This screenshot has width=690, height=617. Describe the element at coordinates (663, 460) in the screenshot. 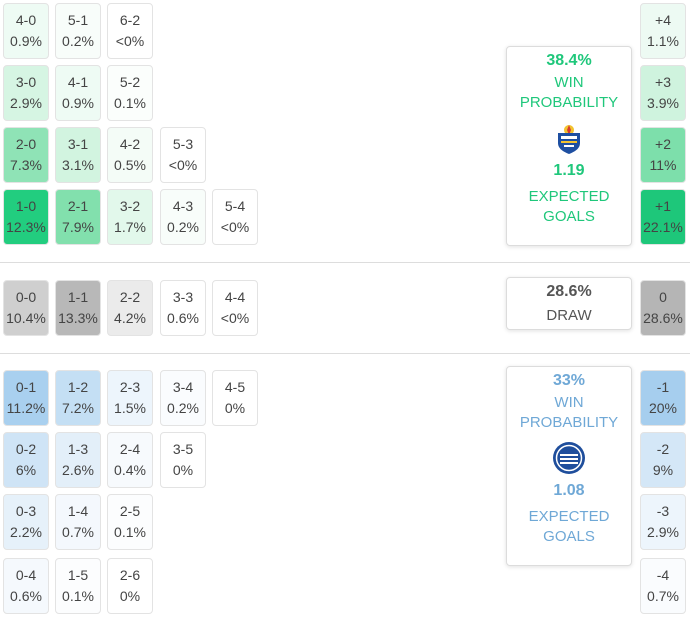

I see `away-margin-cell: -2 9%` at that location.